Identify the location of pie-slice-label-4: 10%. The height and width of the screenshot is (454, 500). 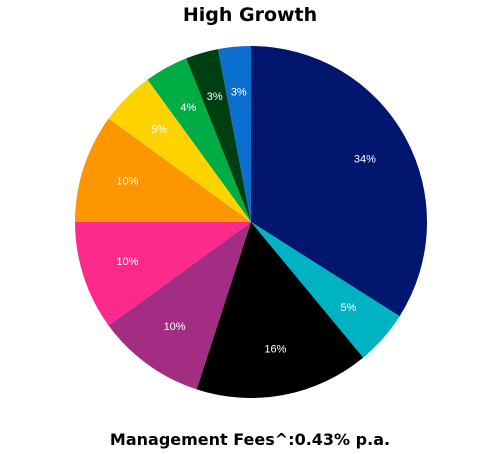
(175, 327).